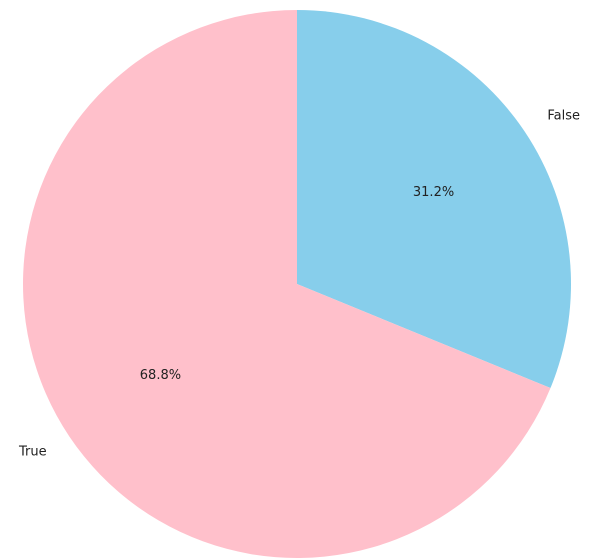  What do you see at coordinates (160, 375) in the screenshot?
I see `pie-pct-label-true: 68.8%` at bounding box center [160, 375].